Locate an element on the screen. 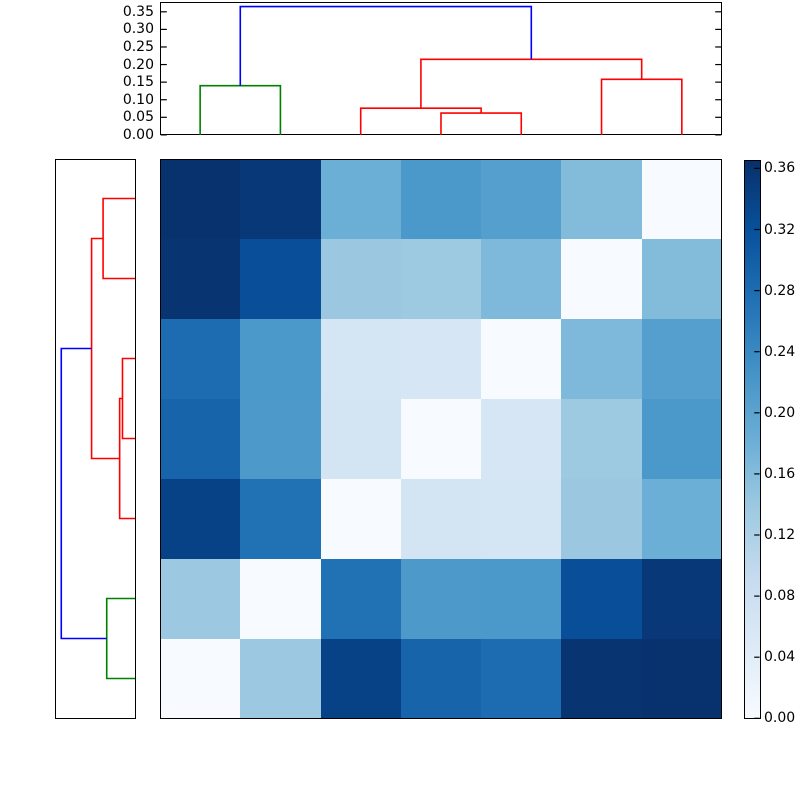 The height and width of the screenshot is (800, 800). colorbar-tick-label: 0.36 is located at coordinates (780, 168).